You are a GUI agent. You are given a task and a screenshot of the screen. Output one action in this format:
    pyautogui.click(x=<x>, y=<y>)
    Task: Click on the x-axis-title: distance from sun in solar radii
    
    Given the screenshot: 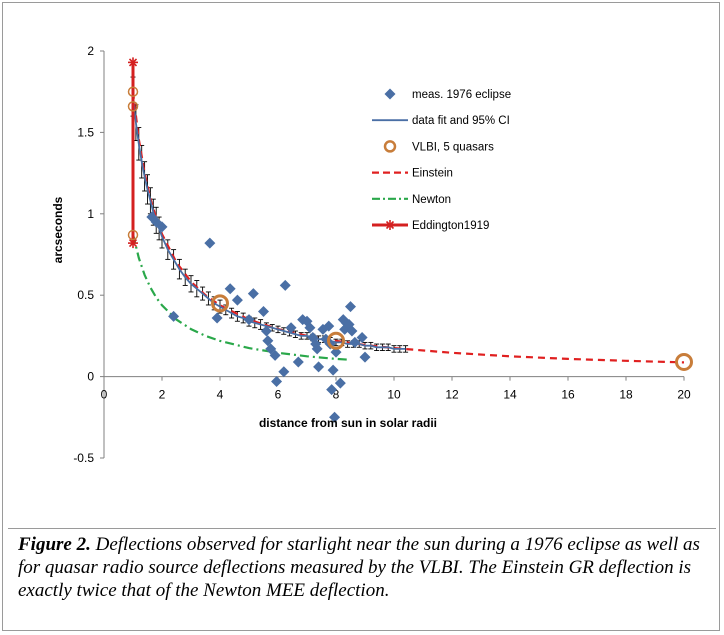 What is the action you would take?
    pyautogui.click(x=348, y=423)
    